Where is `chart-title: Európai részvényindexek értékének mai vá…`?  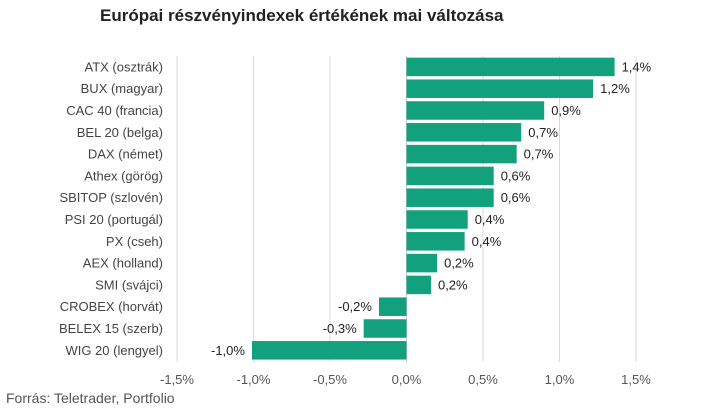 chart-title: Európai részvényindexek értékének mai vá… is located at coordinates (302, 15).